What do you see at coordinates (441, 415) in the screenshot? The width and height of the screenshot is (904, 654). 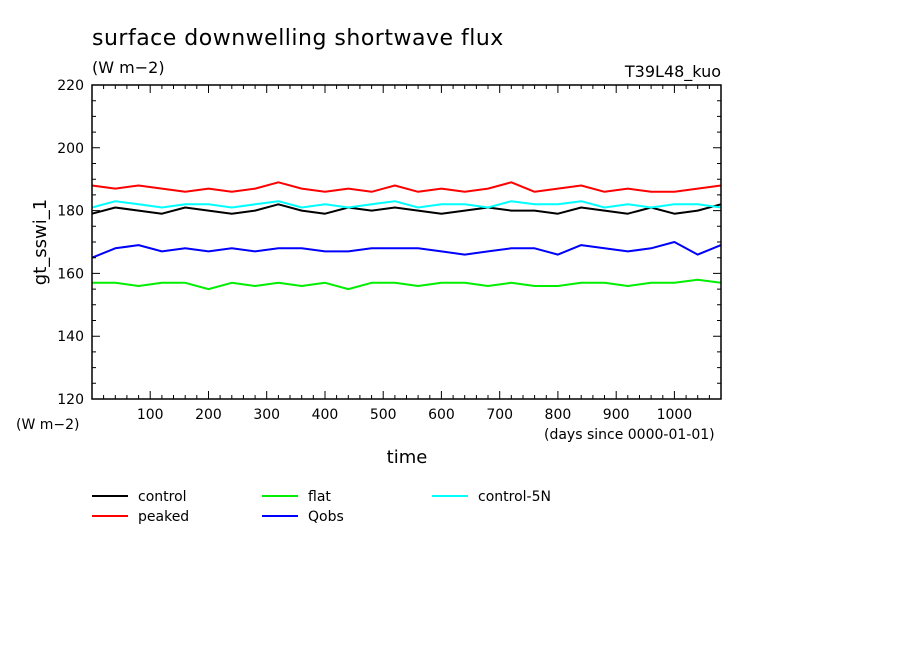 I see `x-tick-label: 600` at bounding box center [441, 415].